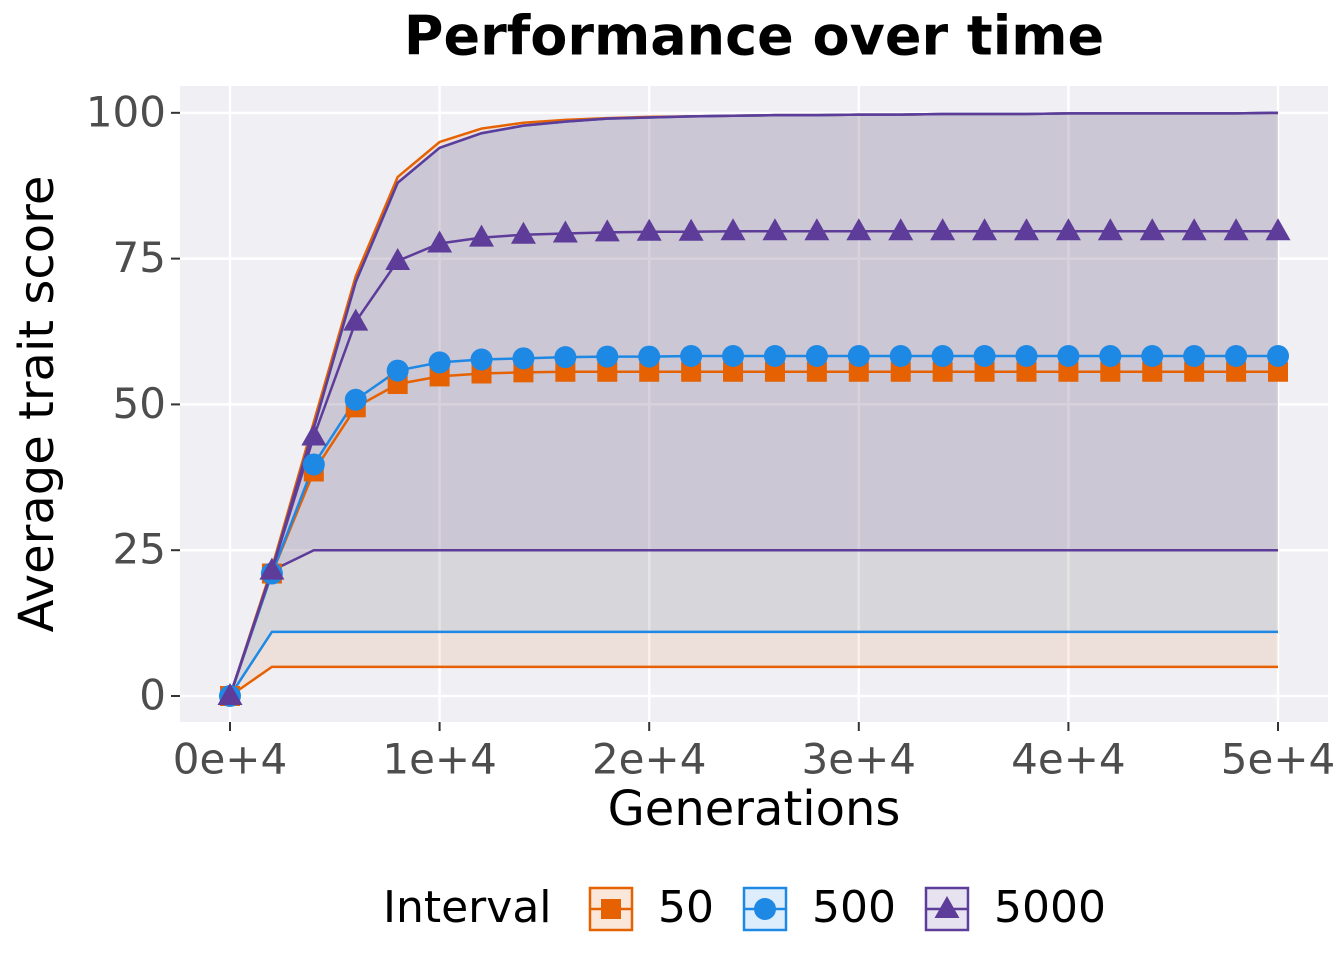  What do you see at coordinates (152, 694) in the screenshot?
I see `y-tick-label: 0` at bounding box center [152, 694].